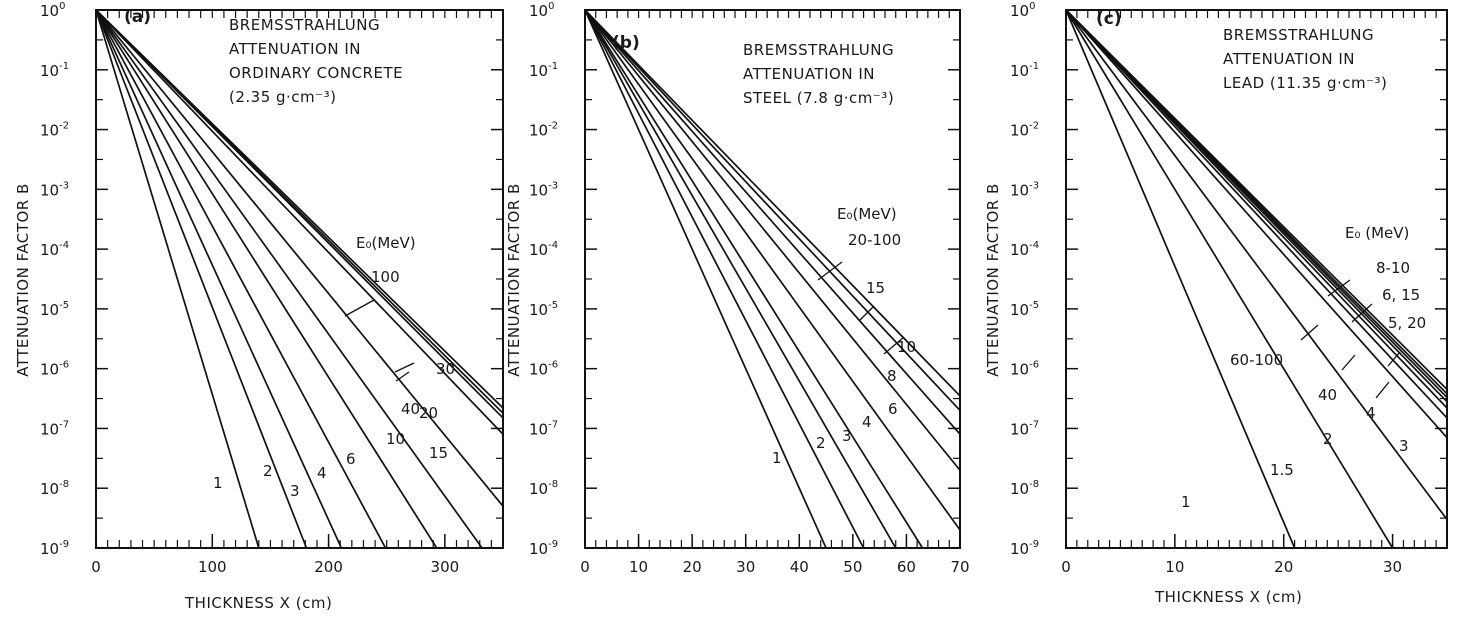 The image size is (1470, 621). Describe the element at coordinates (23, 280) in the screenshot. I see `y-axis-title: ATTENUATION FACTOR B` at that location.